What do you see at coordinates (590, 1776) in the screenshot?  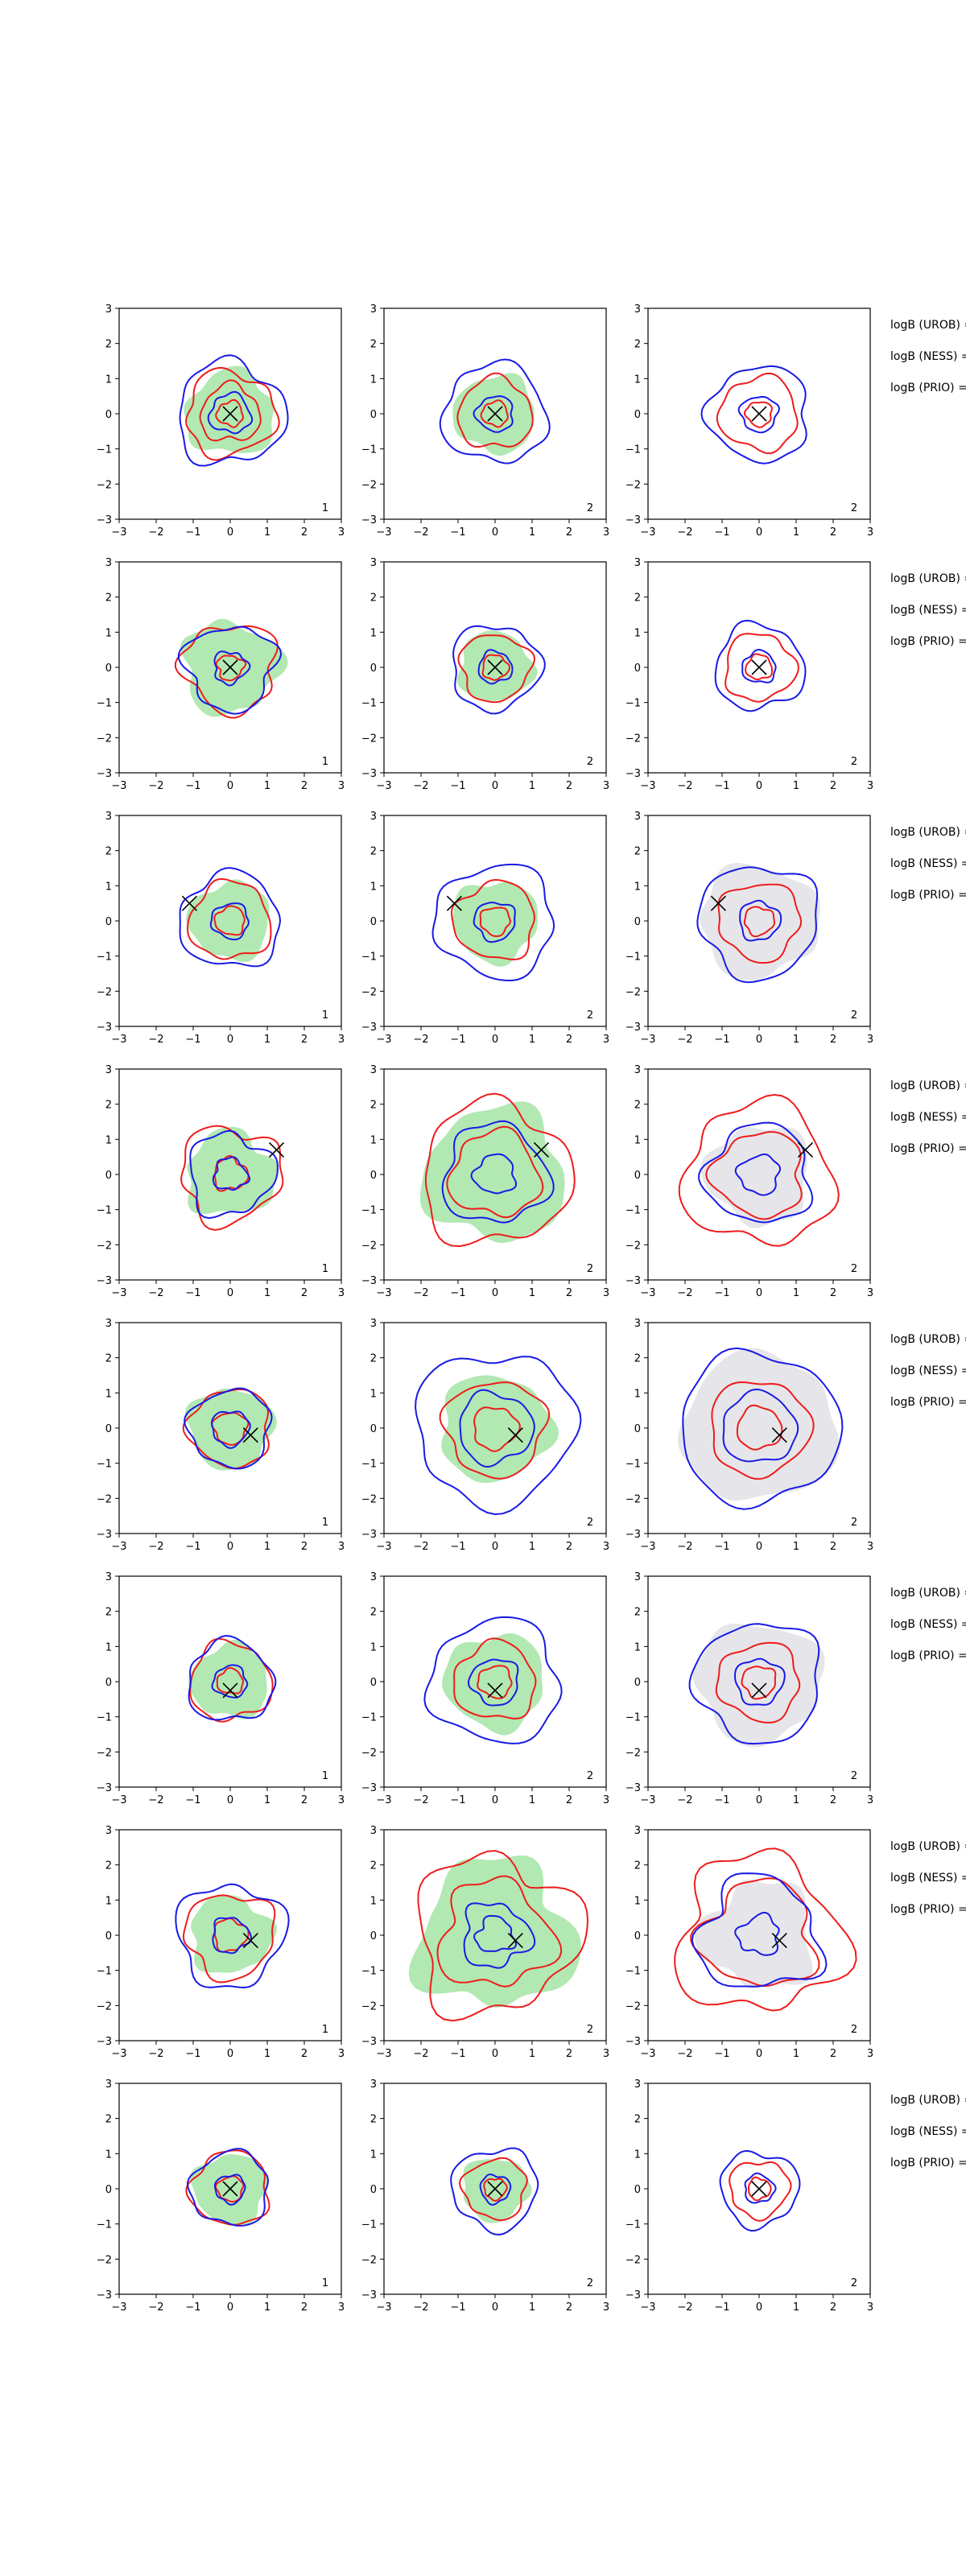 I see `panel-corner-label: 2` at bounding box center [590, 1776].